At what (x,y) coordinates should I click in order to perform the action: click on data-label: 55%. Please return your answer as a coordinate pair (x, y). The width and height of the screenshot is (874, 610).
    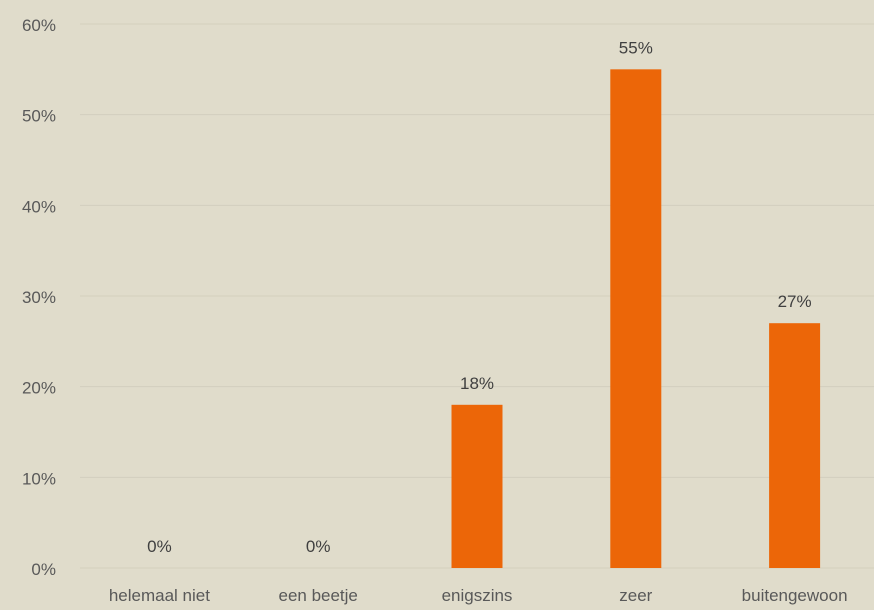
    Looking at the image, I should click on (636, 47).